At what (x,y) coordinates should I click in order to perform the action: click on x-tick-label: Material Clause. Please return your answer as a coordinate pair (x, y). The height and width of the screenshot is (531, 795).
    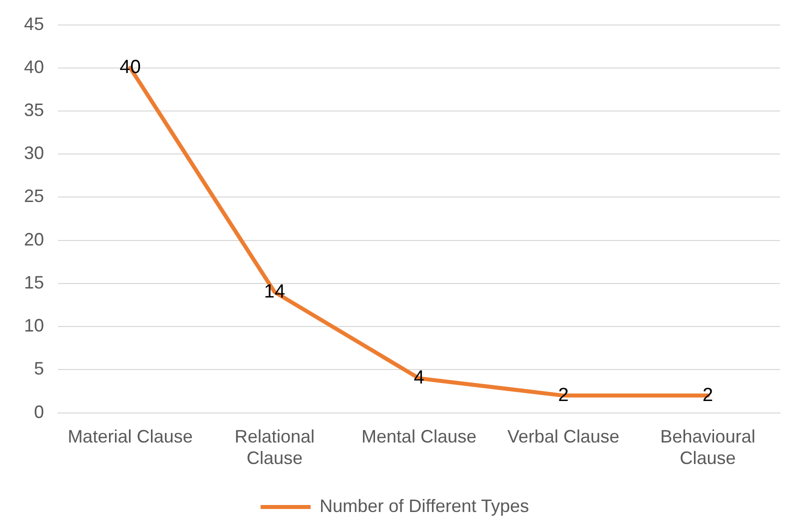
    Looking at the image, I should click on (130, 436).